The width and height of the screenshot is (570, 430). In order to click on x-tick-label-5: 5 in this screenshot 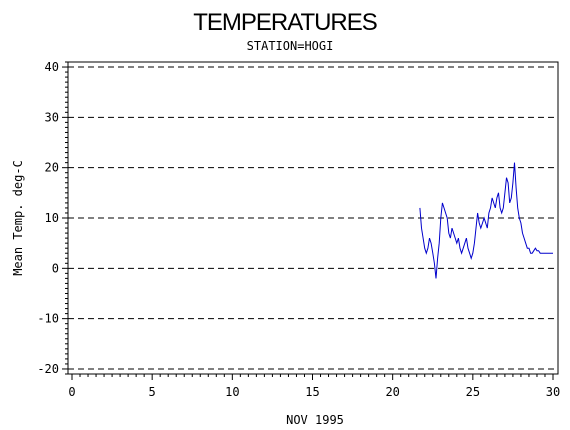, I will do `click(152, 392)`.